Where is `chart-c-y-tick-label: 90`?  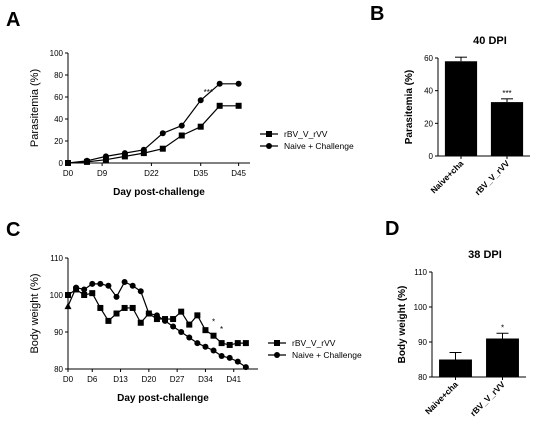
chart-c-y-tick-label: 90 is located at coordinates (58, 332).